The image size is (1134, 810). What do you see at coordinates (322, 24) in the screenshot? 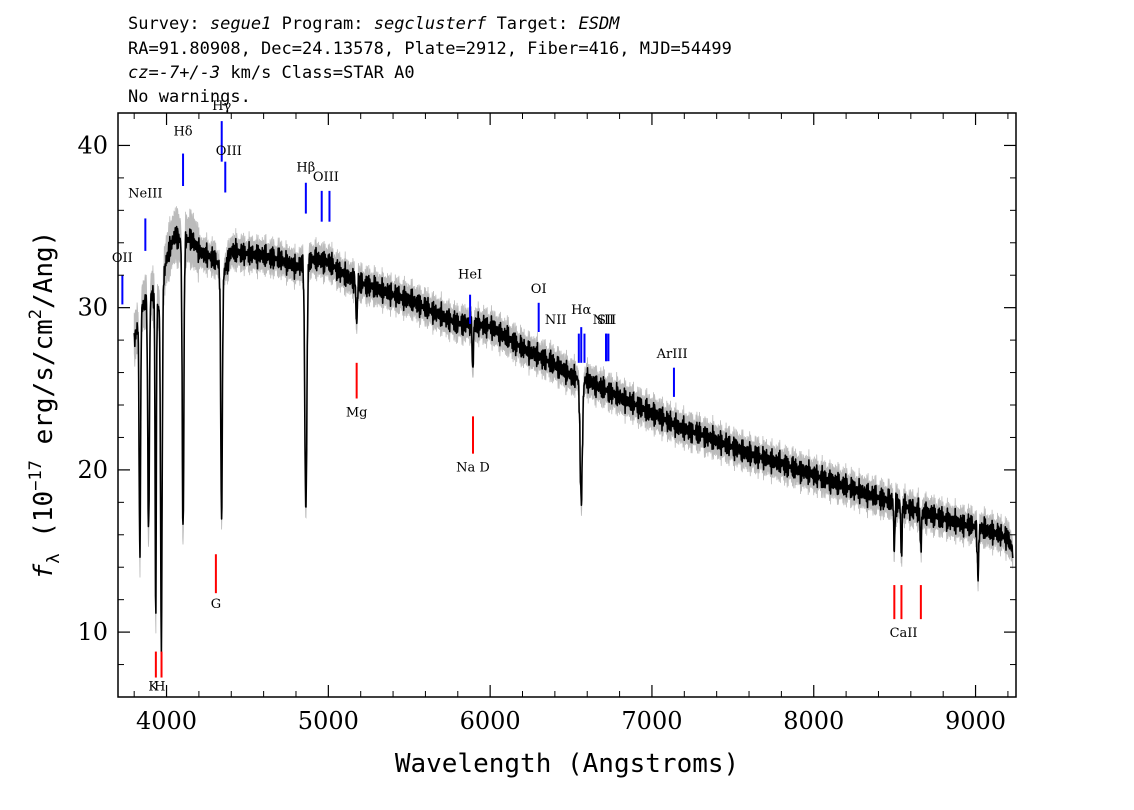
I see `program-label: Program:` at bounding box center [322, 24].